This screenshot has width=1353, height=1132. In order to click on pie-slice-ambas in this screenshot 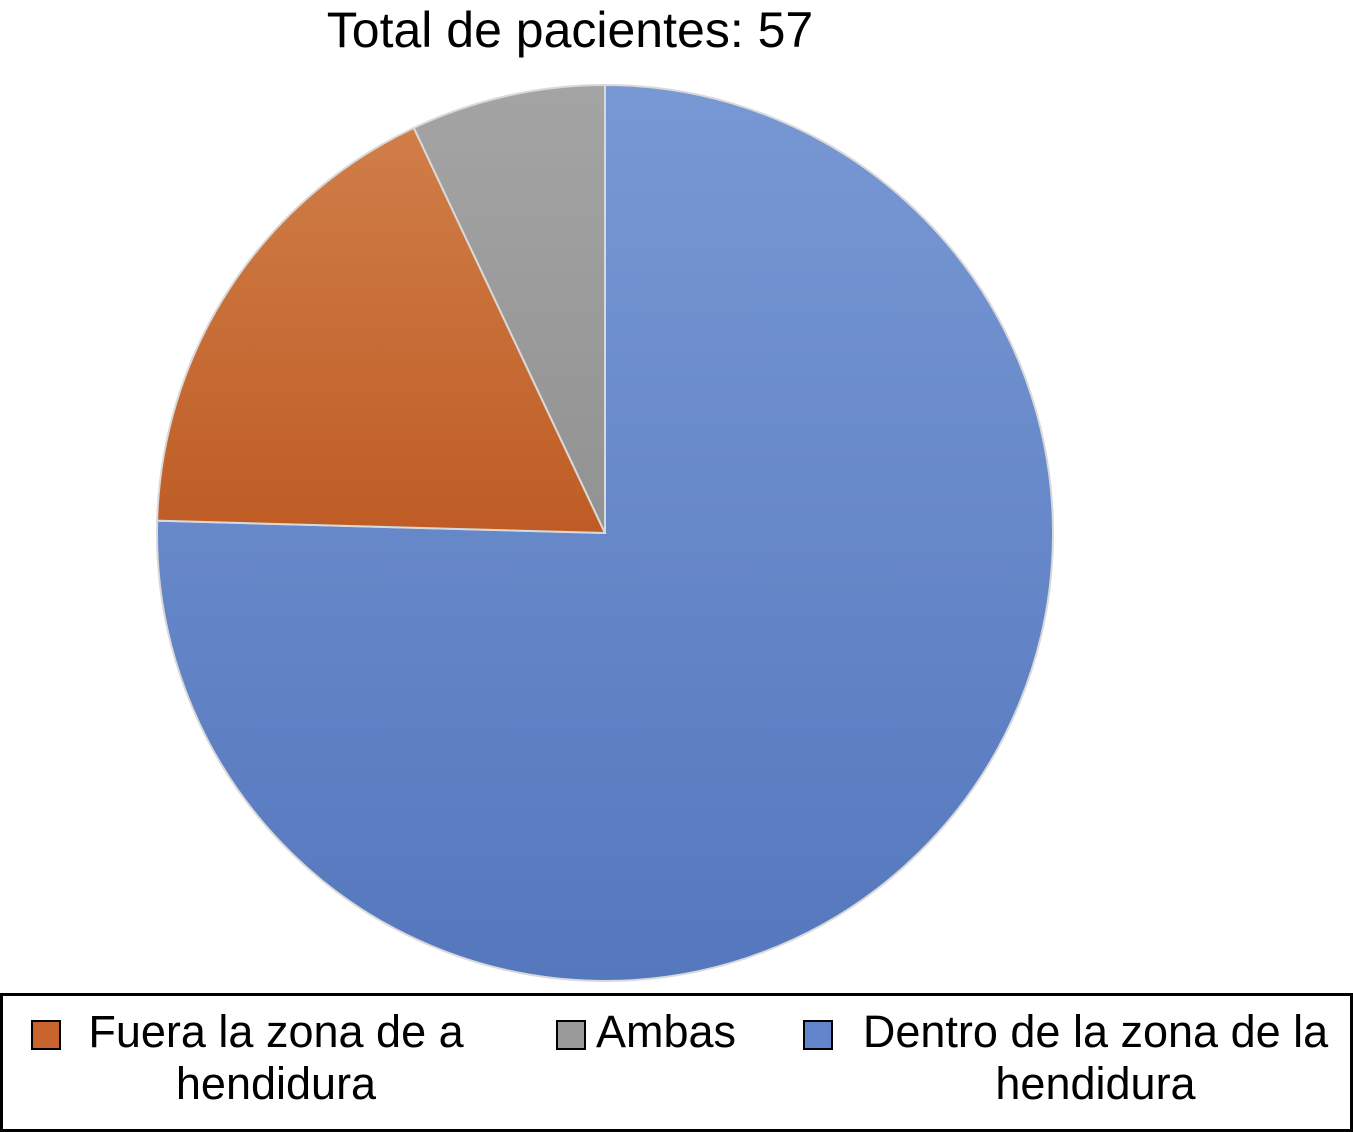, I will do `click(509, 308)`.